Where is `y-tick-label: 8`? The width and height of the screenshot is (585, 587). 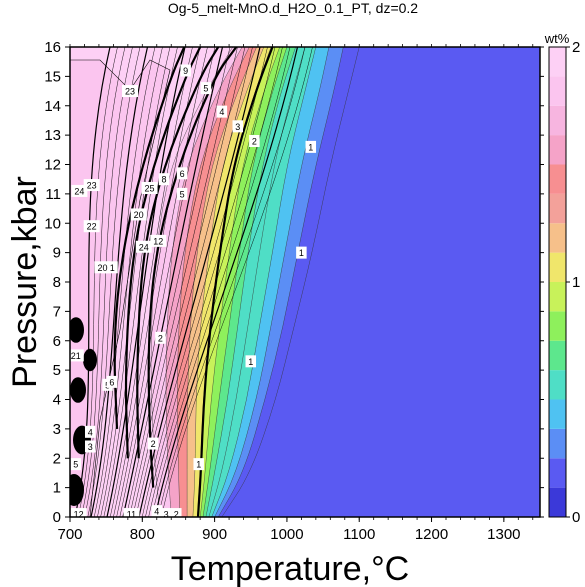 y-tick-label: 8 is located at coordinates (57, 282).